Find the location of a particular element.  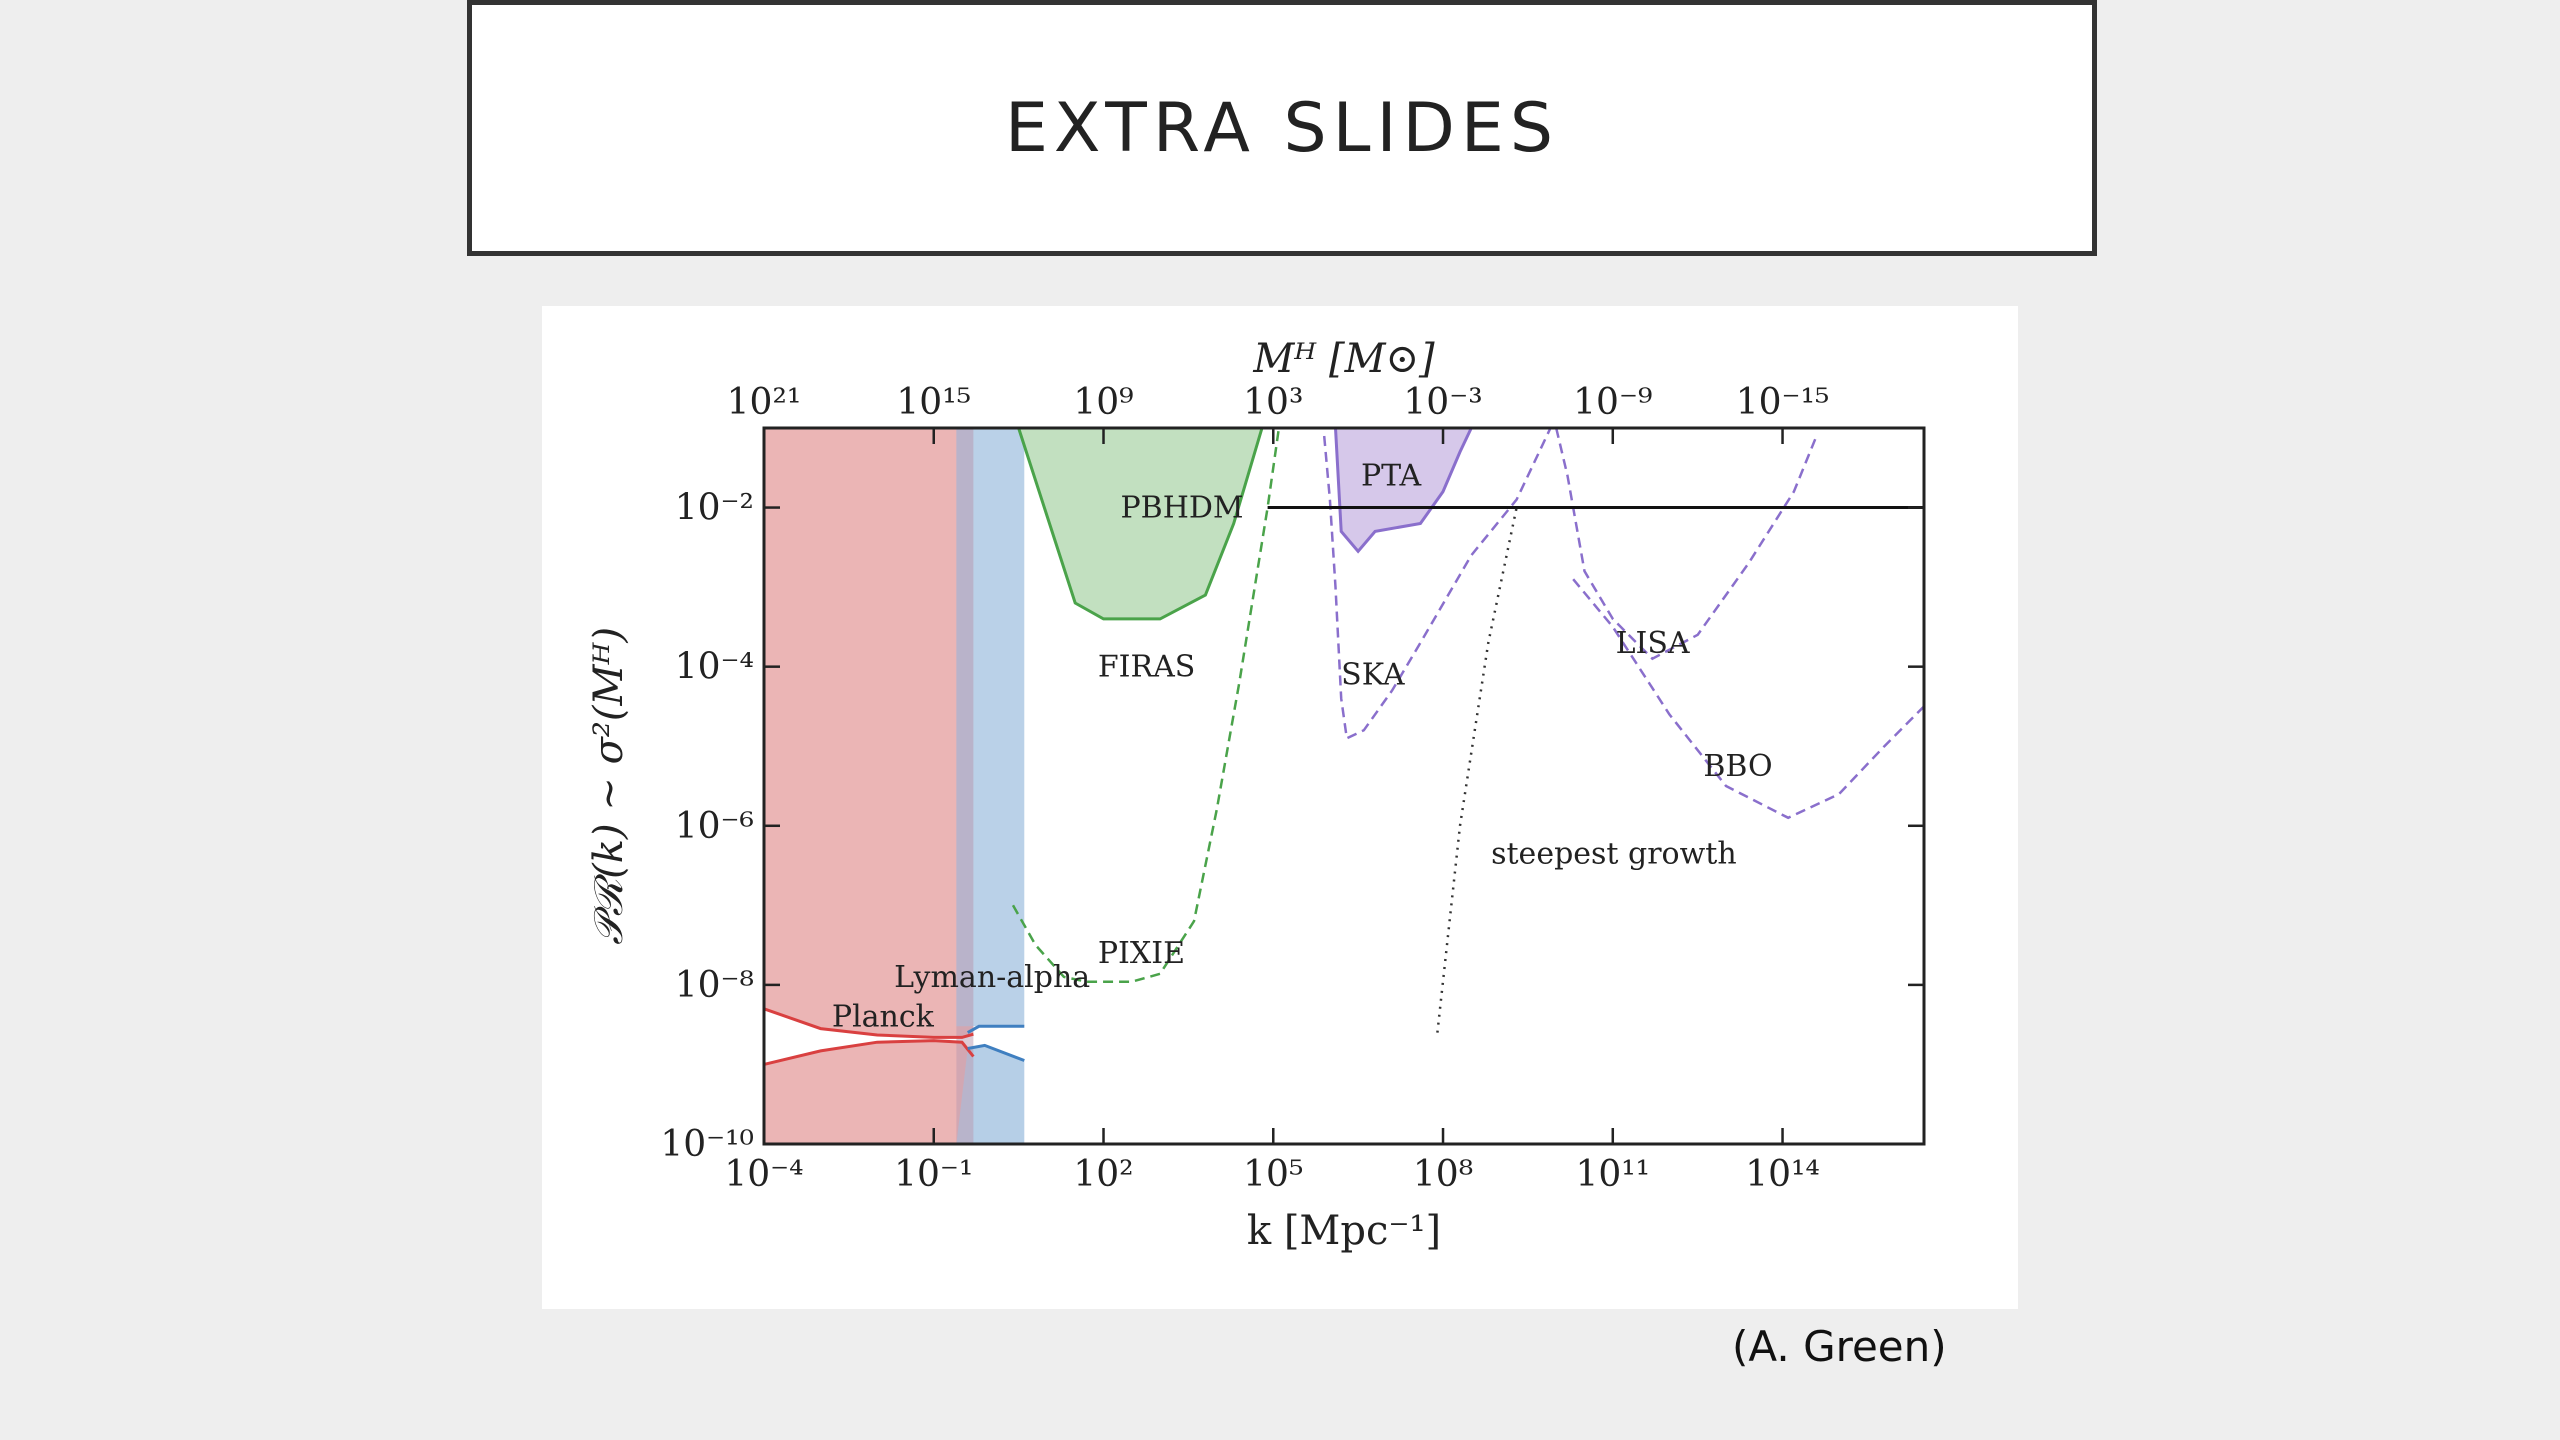

figure-credit: (A. Green) is located at coordinates (1839, 1346).